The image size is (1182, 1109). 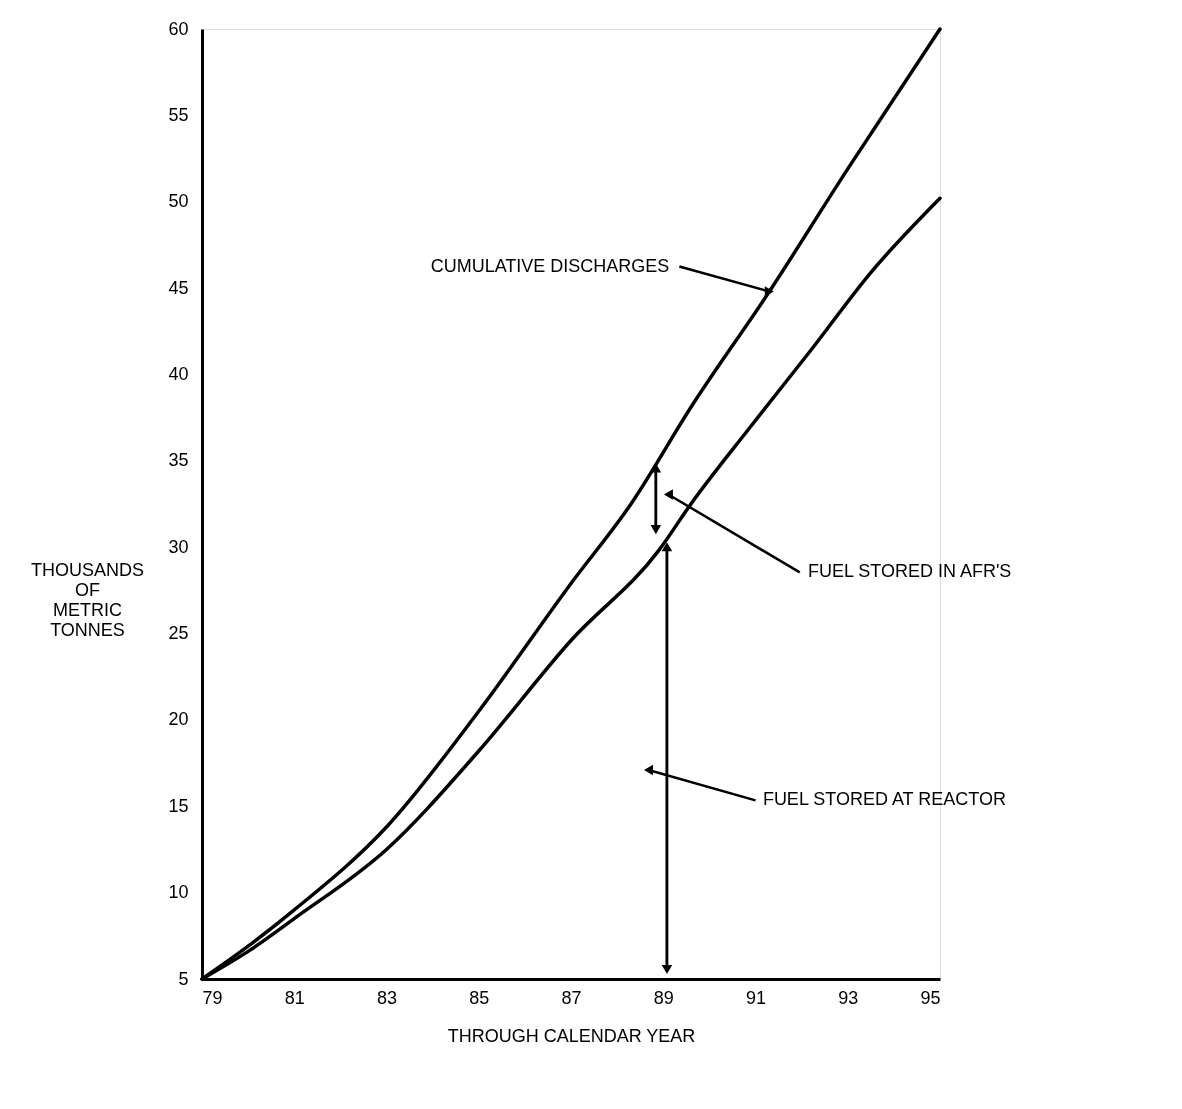 What do you see at coordinates (183, 978) in the screenshot?
I see `y-tick-label: 5` at bounding box center [183, 978].